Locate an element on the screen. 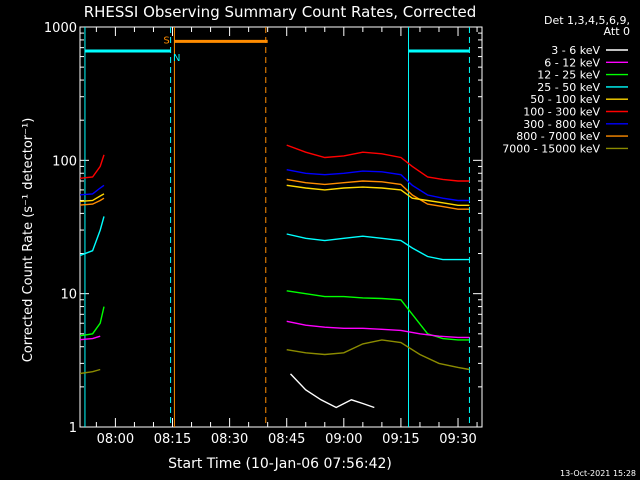  x-axis-label: Start Time (10-Jan-06 07:56:42) is located at coordinates (280, 464).